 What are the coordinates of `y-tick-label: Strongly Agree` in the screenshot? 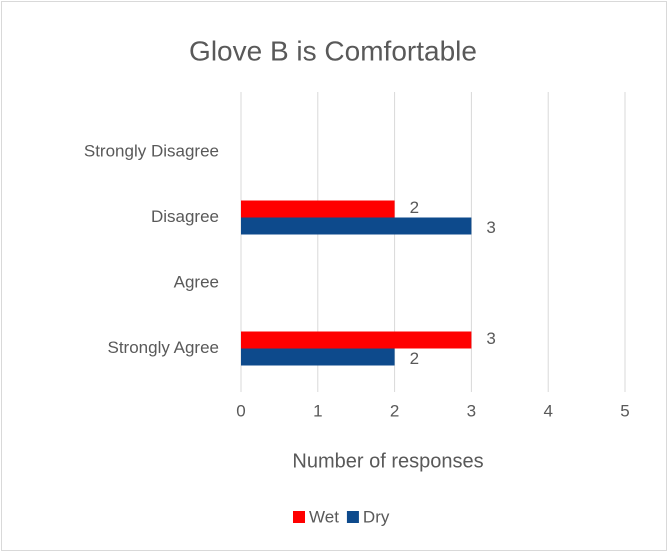 It's located at (163, 347).